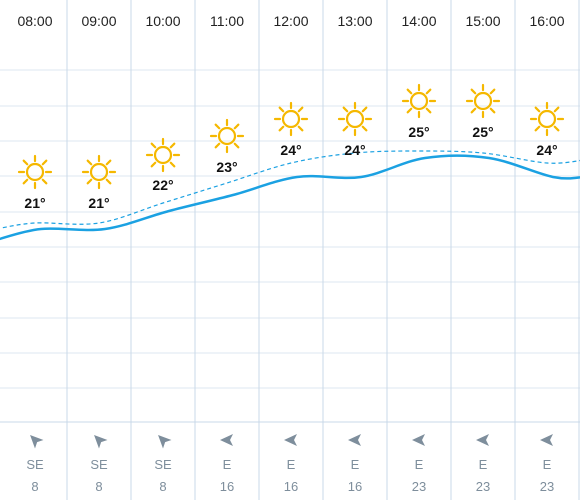  Describe the element at coordinates (227, 21) in the screenshot. I see `hour-label: 11:00` at that location.